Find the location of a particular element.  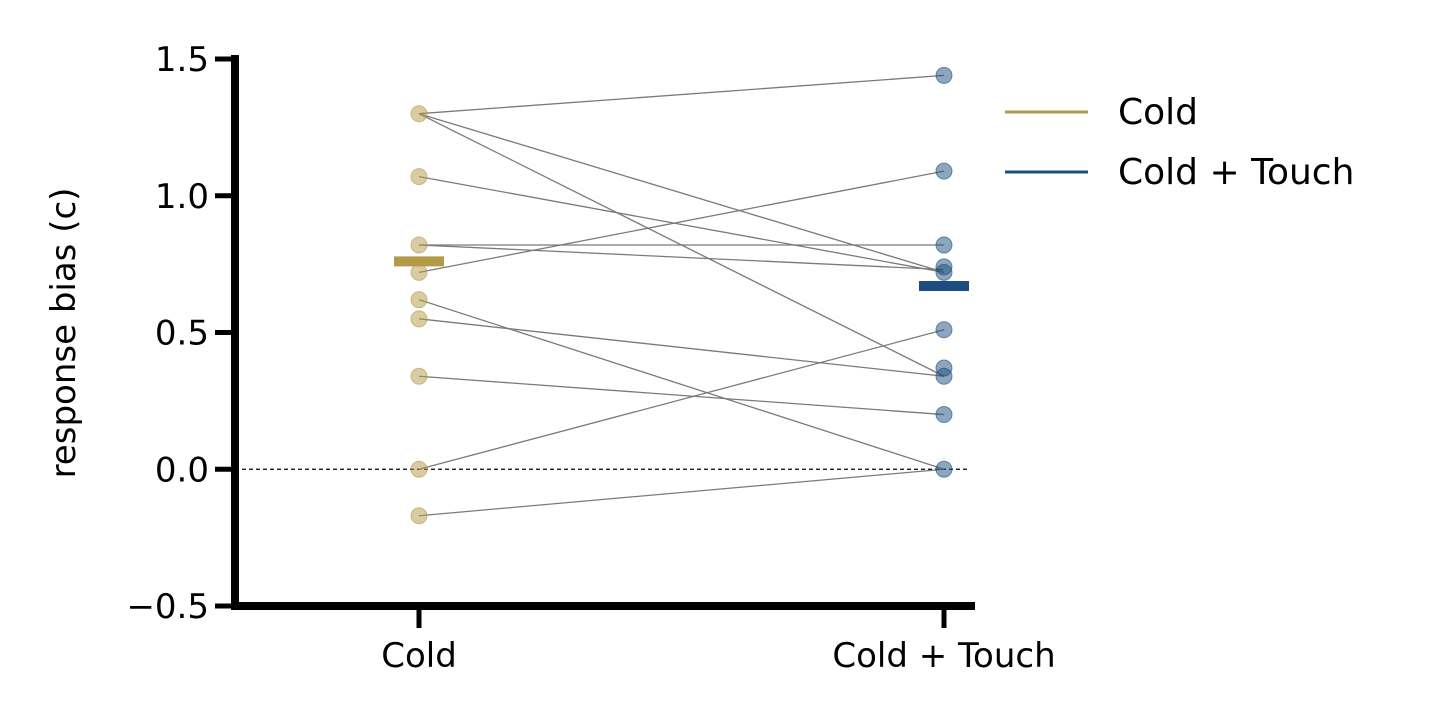

cold-mean-marker is located at coordinates (419, 261).